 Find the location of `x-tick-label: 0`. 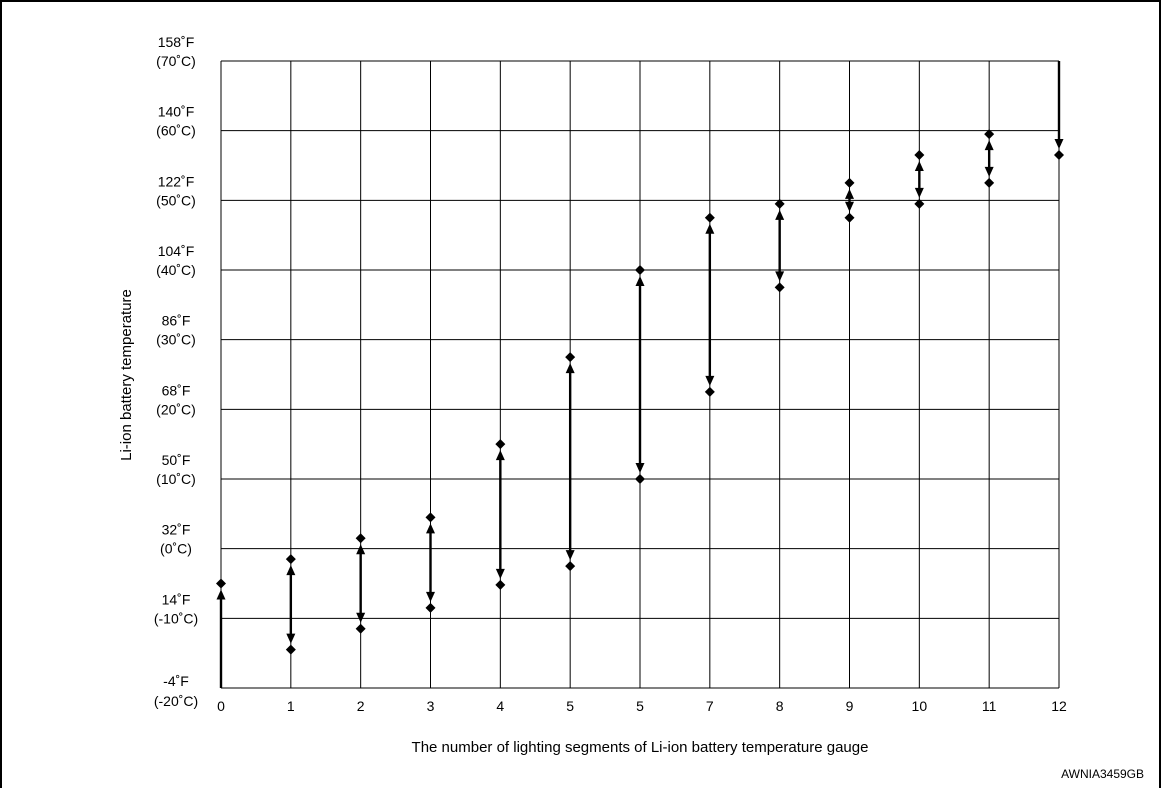

x-tick-label: 0 is located at coordinates (221, 706).